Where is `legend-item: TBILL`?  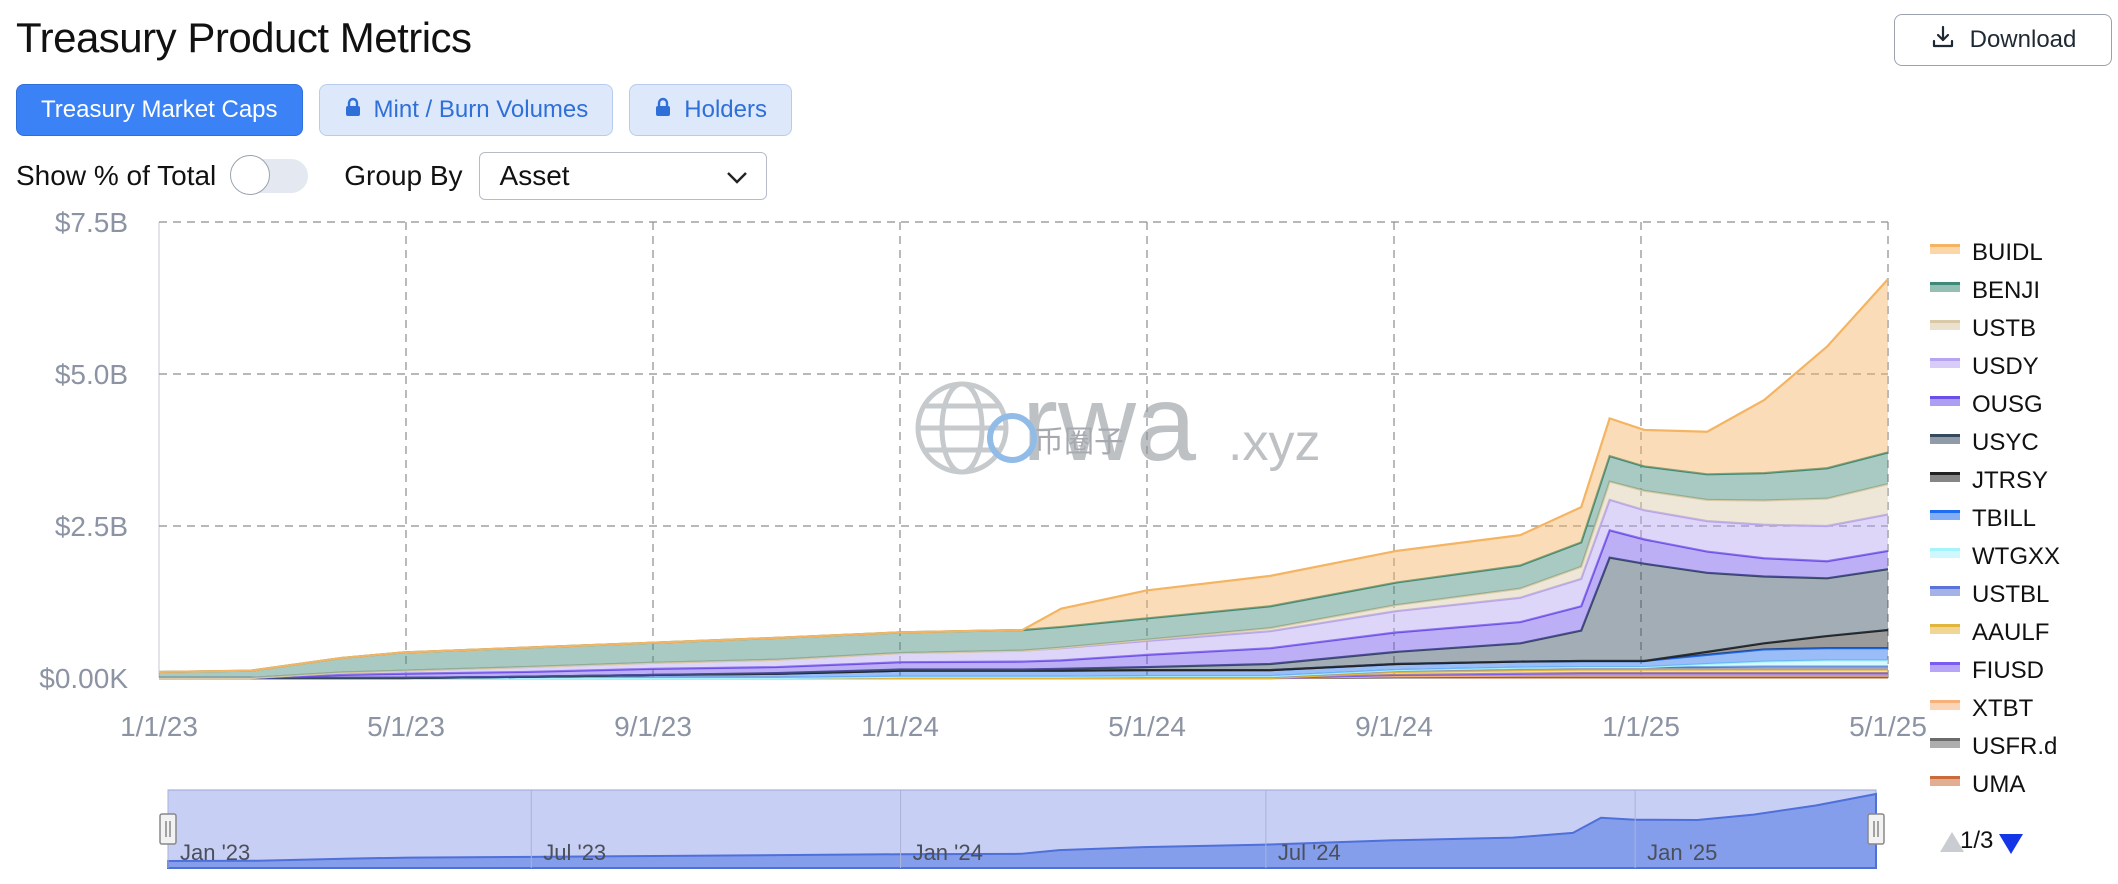 legend-item: TBILL is located at coordinates (1983, 518).